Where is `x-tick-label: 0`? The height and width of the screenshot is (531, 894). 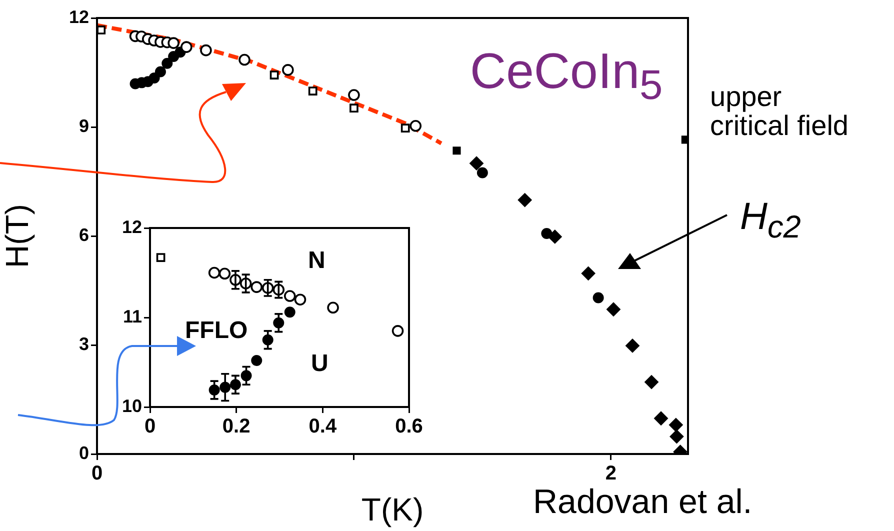
x-tick-label: 0 is located at coordinates (150, 427).